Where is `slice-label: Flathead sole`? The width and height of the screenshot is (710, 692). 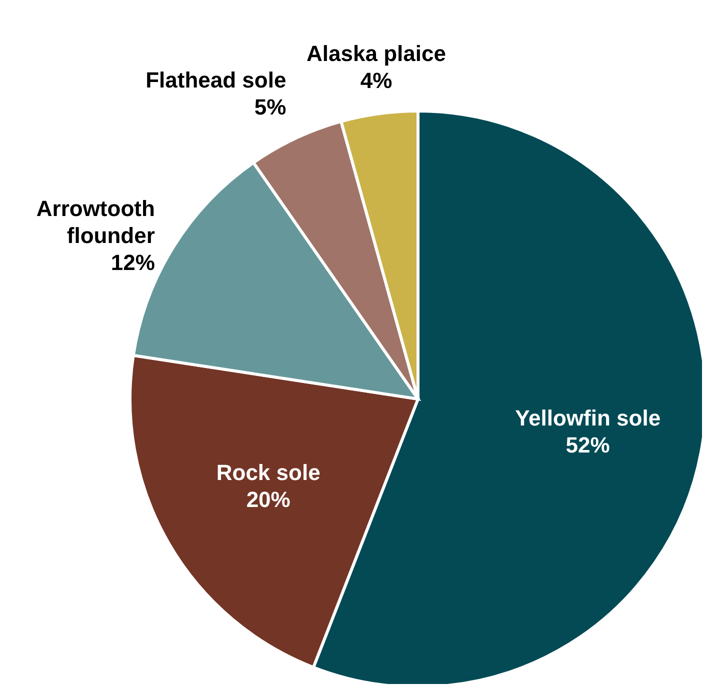
slice-label: Flathead sole is located at coordinates (216, 79).